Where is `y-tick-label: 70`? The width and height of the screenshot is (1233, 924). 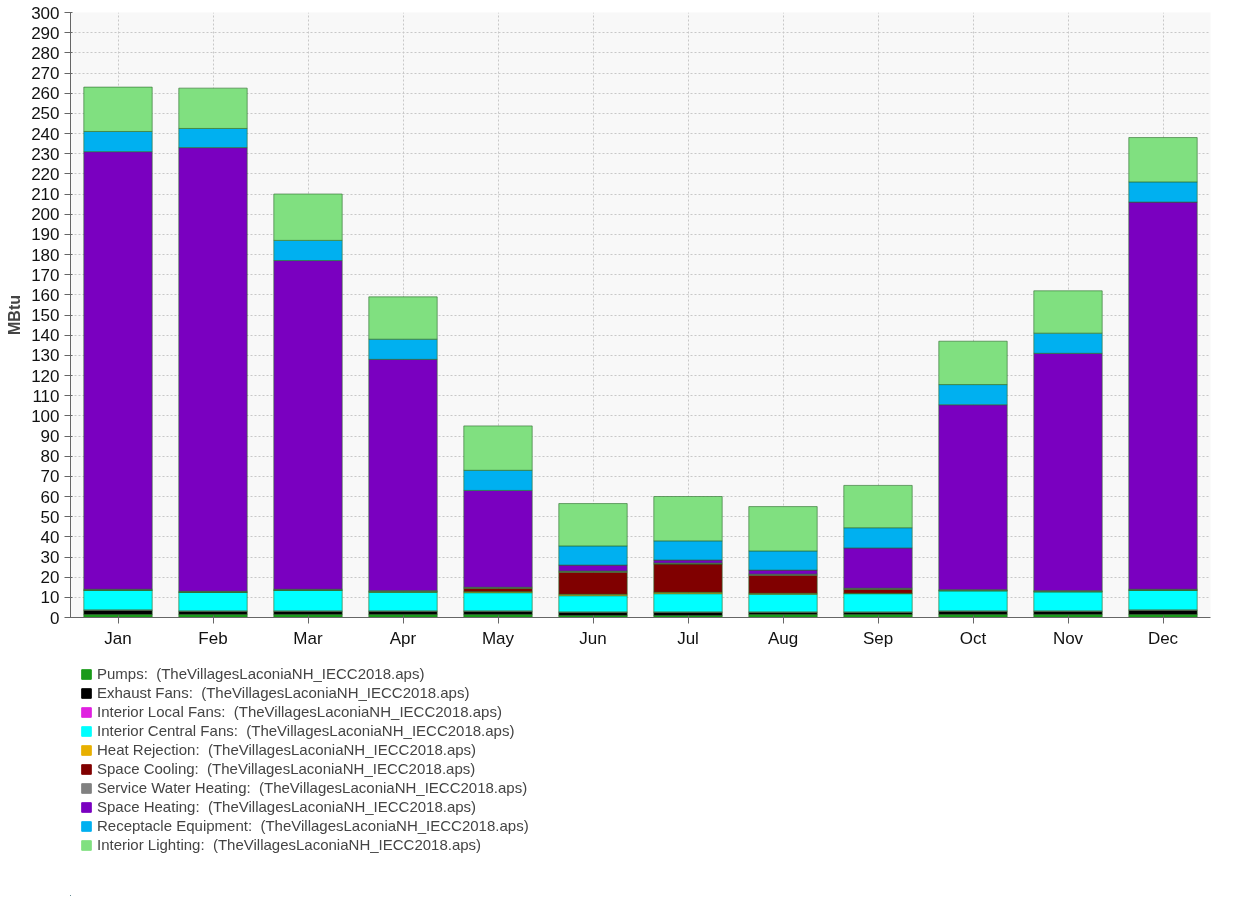
y-tick-label: 70 is located at coordinates (50, 477).